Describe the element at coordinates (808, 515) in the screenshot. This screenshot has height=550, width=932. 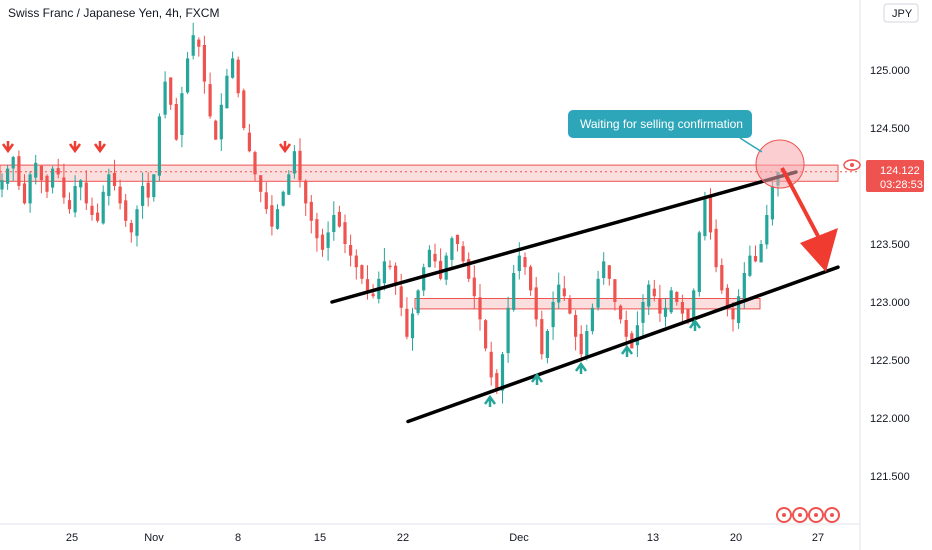
I see `replay-icon` at that location.